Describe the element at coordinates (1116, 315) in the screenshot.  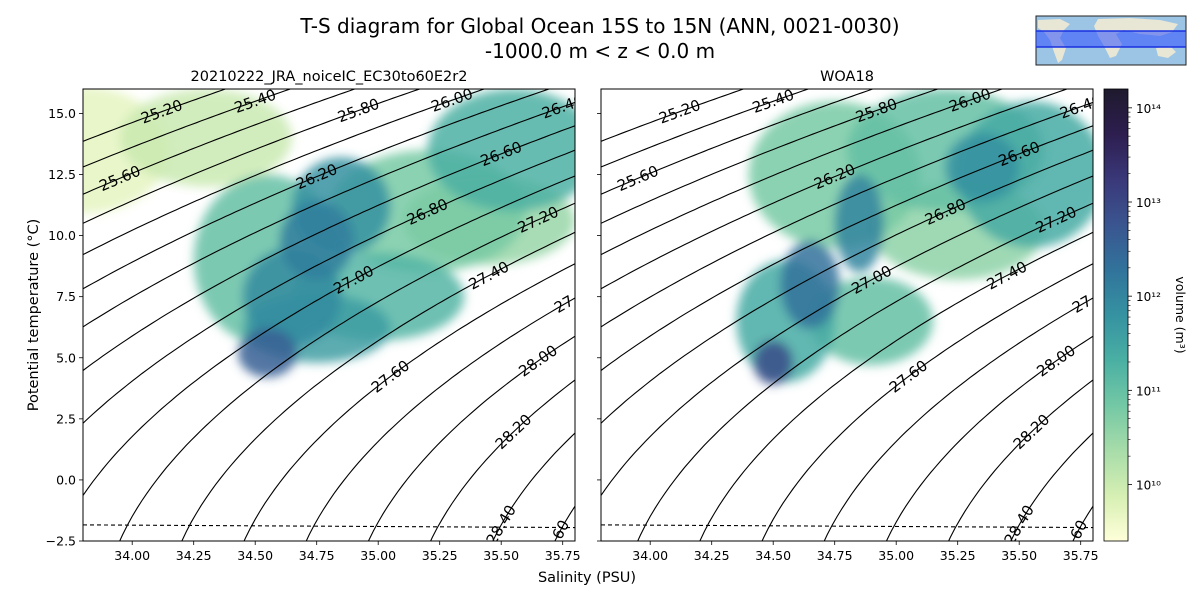
I see `colorbar-gradient` at that location.